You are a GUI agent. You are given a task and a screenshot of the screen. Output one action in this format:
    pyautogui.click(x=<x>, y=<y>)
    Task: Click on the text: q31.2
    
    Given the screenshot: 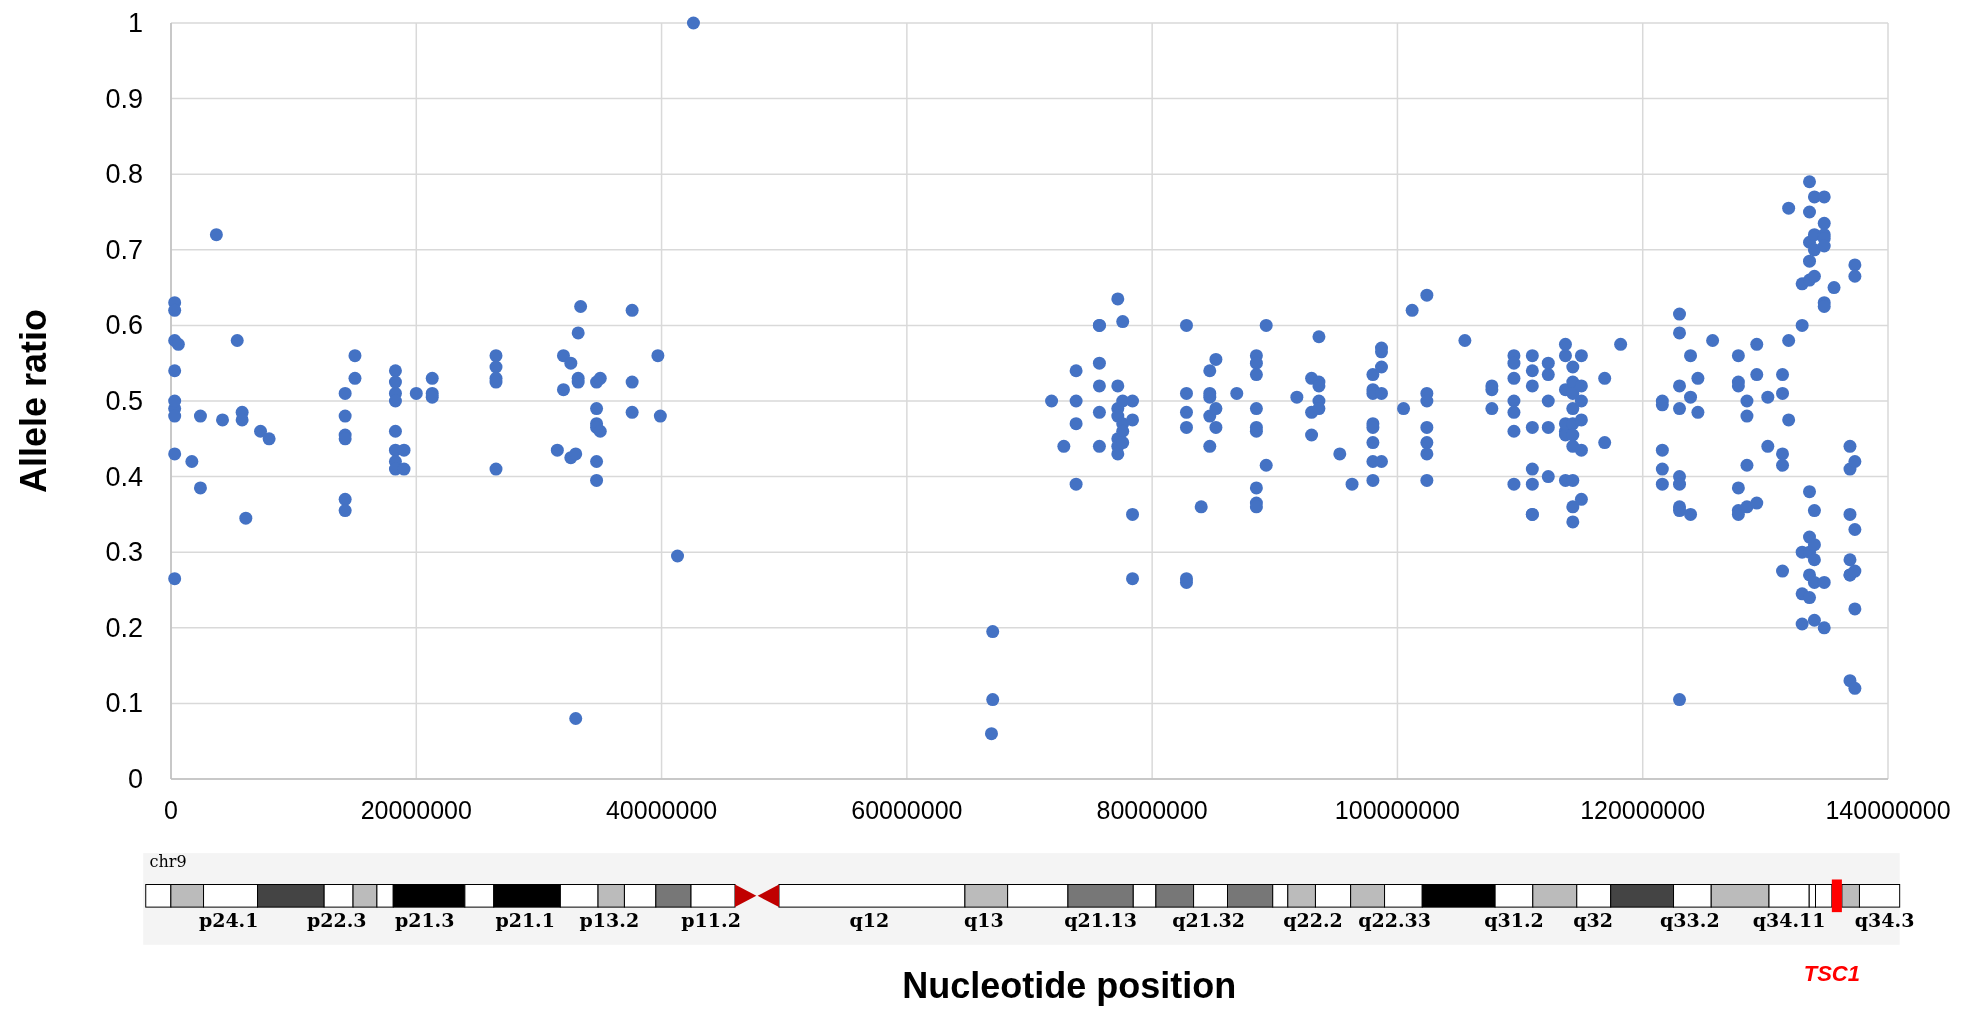 What is the action you would take?
    pyautogui.click(x=1514, y=920)
    